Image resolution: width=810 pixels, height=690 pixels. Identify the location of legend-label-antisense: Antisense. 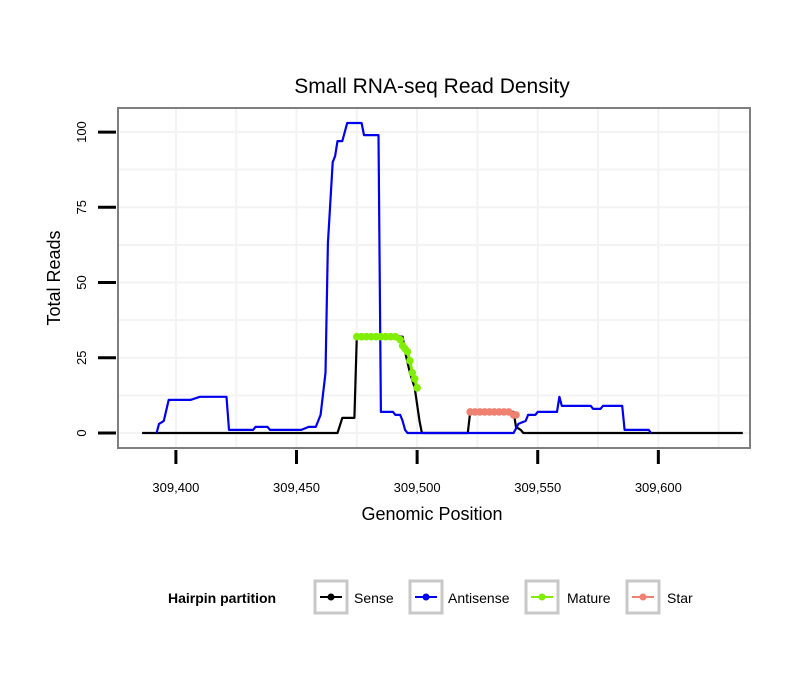
(479, 598).